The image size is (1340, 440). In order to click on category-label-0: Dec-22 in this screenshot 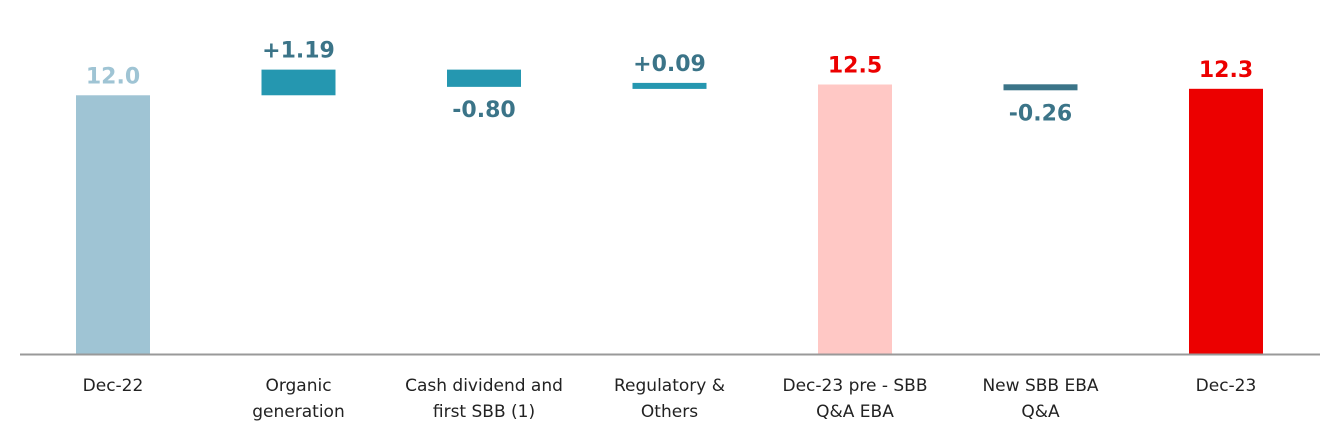, I will do `click(113, 386)`.